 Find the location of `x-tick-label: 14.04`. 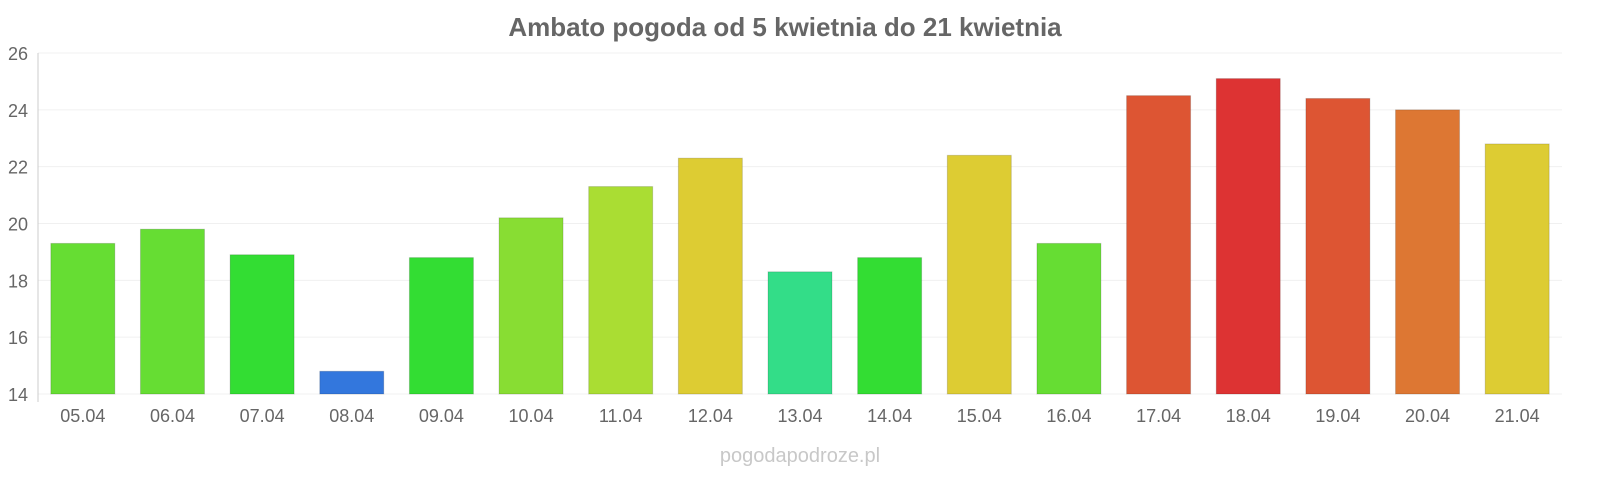

x-tick-label: 14.04 is located at coordinates (889, 416).